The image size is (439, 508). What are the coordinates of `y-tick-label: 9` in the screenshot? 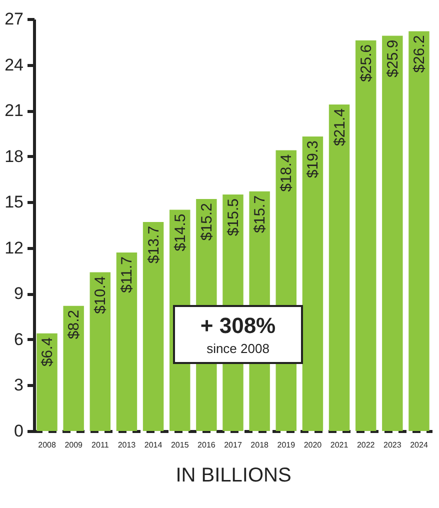 It's located at (19, 294).